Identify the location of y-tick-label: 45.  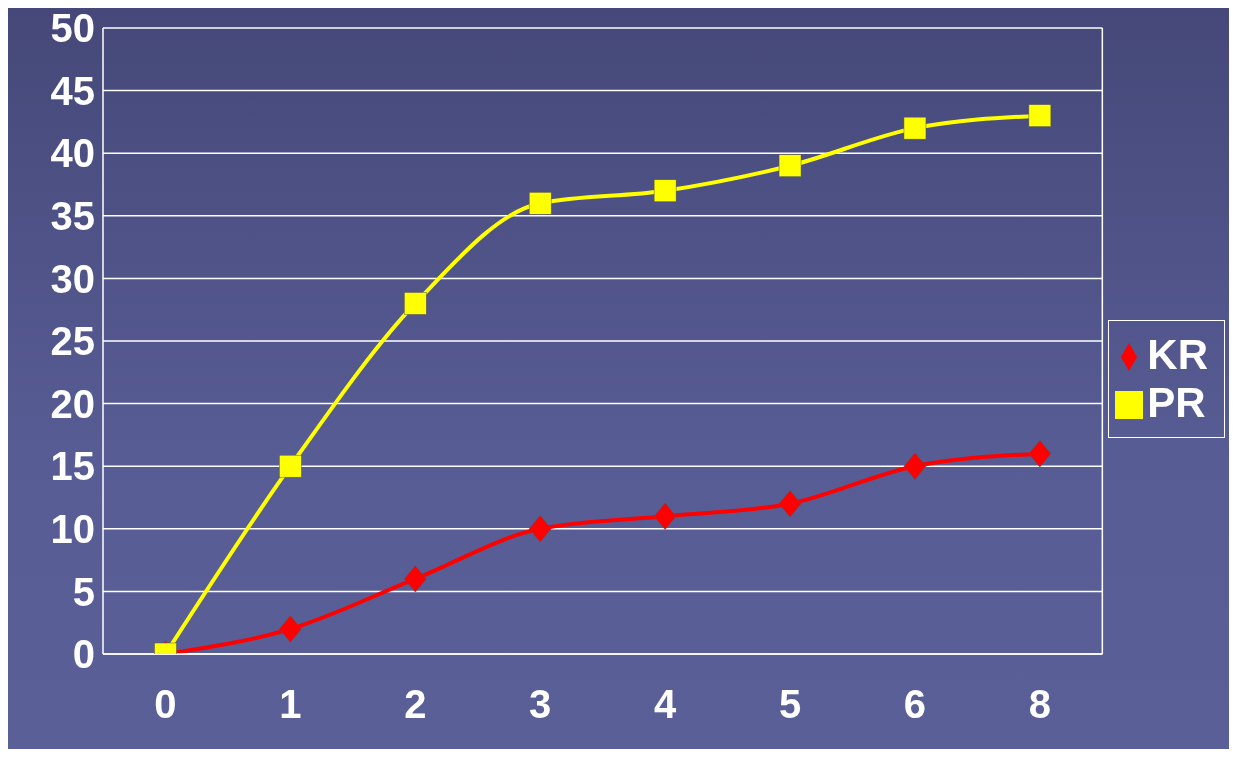
(72, 90).